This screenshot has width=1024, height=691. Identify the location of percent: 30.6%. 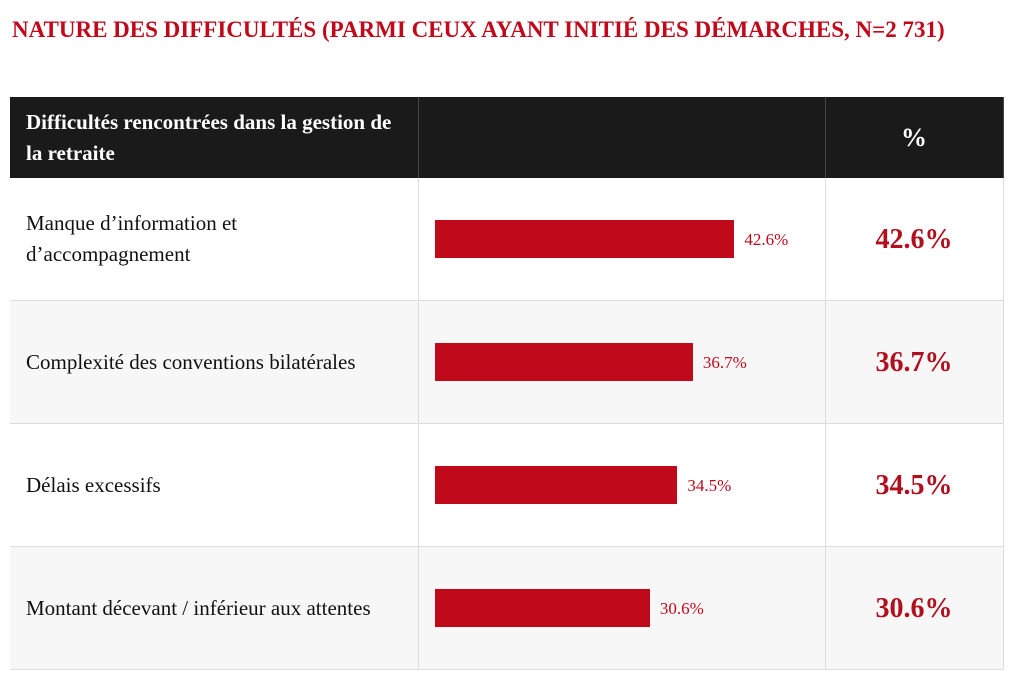
(914, 608).